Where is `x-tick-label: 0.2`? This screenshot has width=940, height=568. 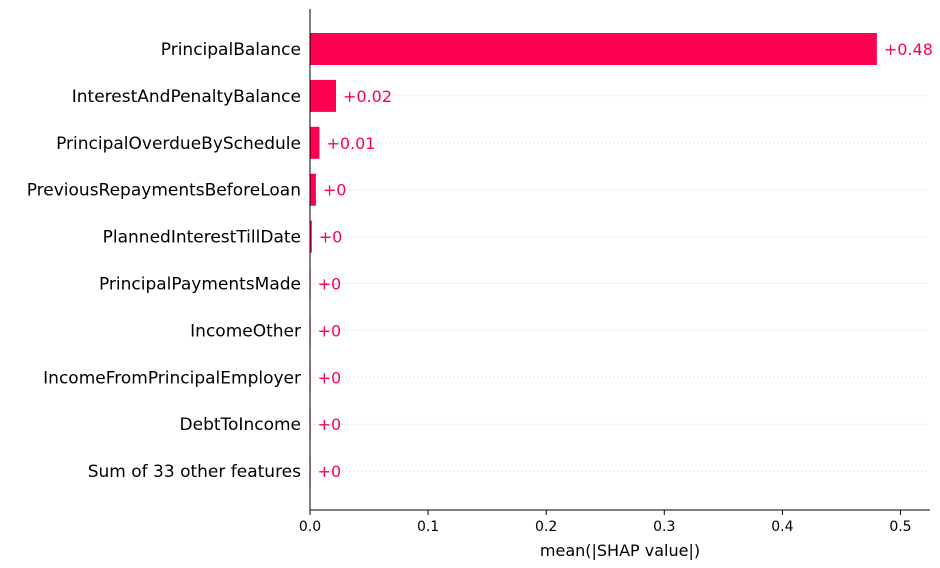
x-tick-label: 0.2 is located at coordinates (546, 527).